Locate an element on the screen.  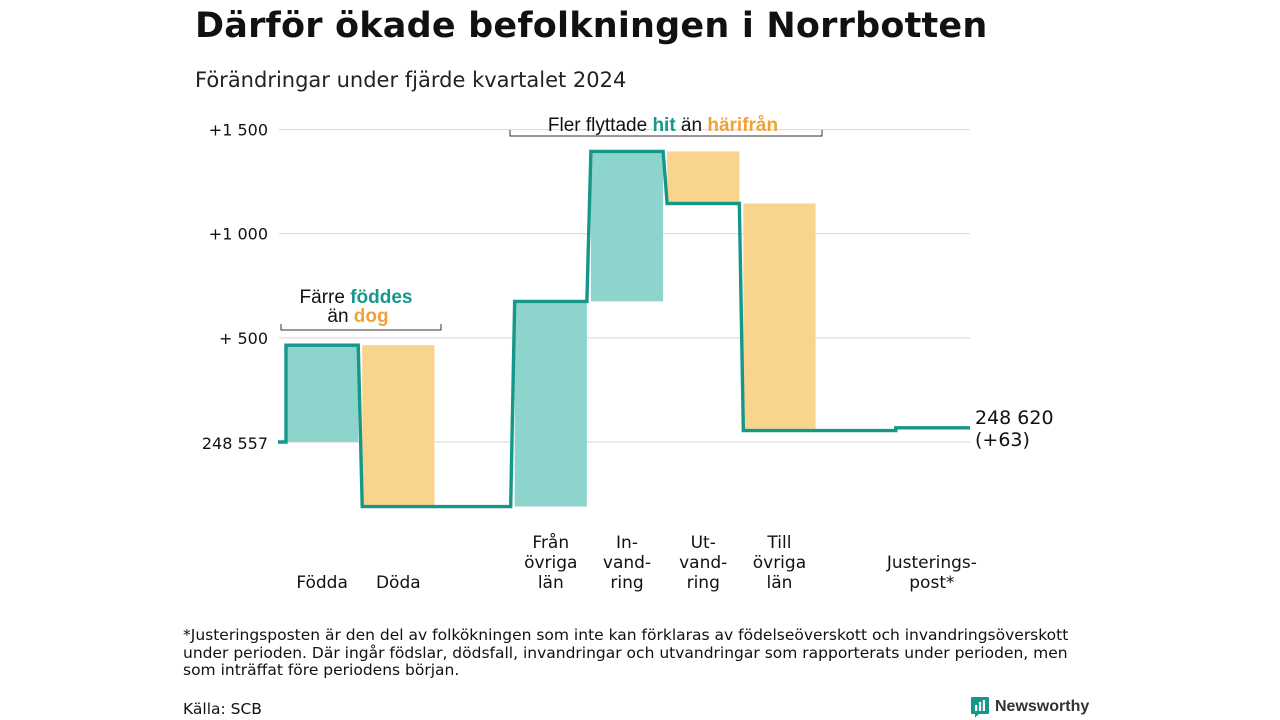
category-label: Till is located at coordinates (778, 543).